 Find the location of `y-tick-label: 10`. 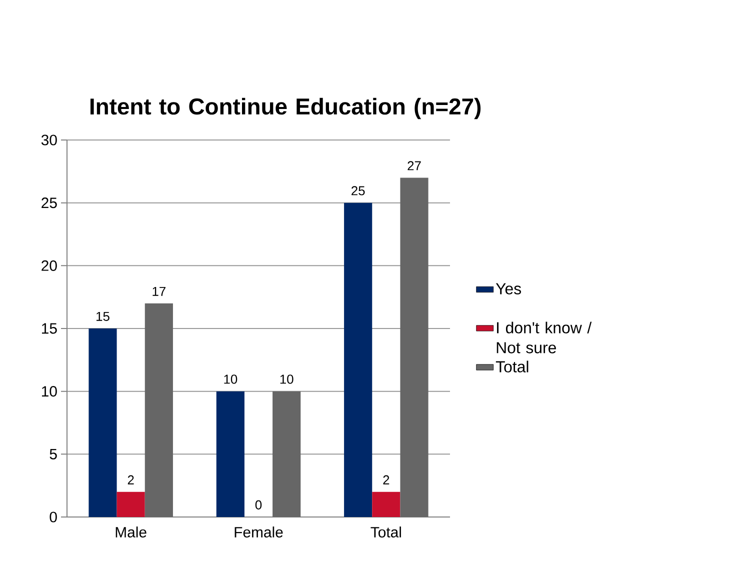

y-tick-label: 10 is located at coordinates (49, 391).